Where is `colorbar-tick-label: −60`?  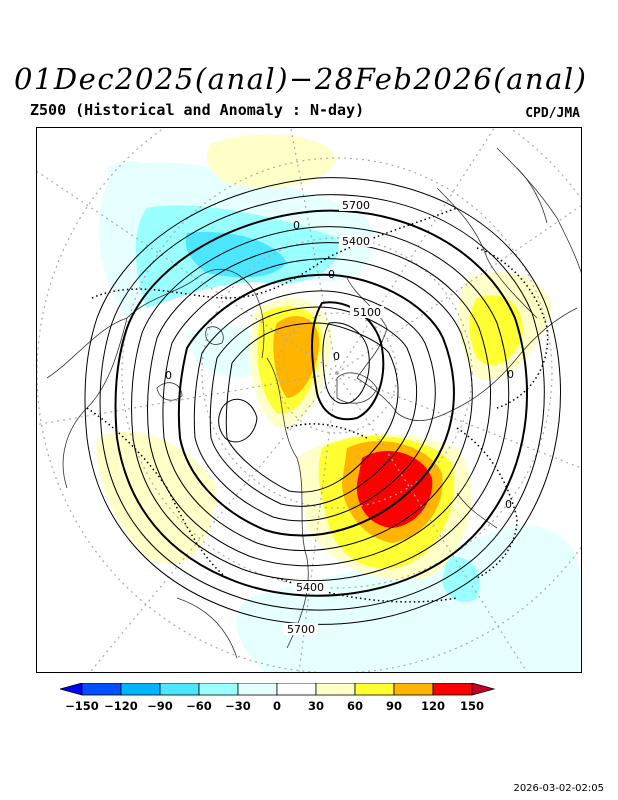 colorbar-tick-label: −60 is located at coordinates (199, 706).